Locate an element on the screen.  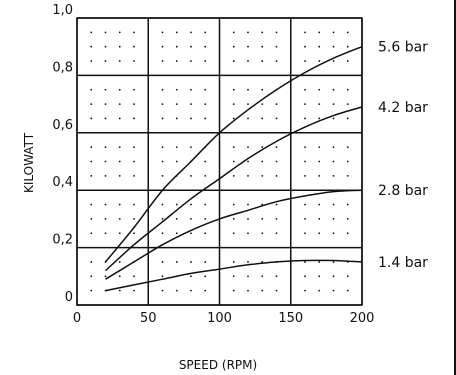
y-axis-title: KILOWATT is located at coordinates (29, 162).